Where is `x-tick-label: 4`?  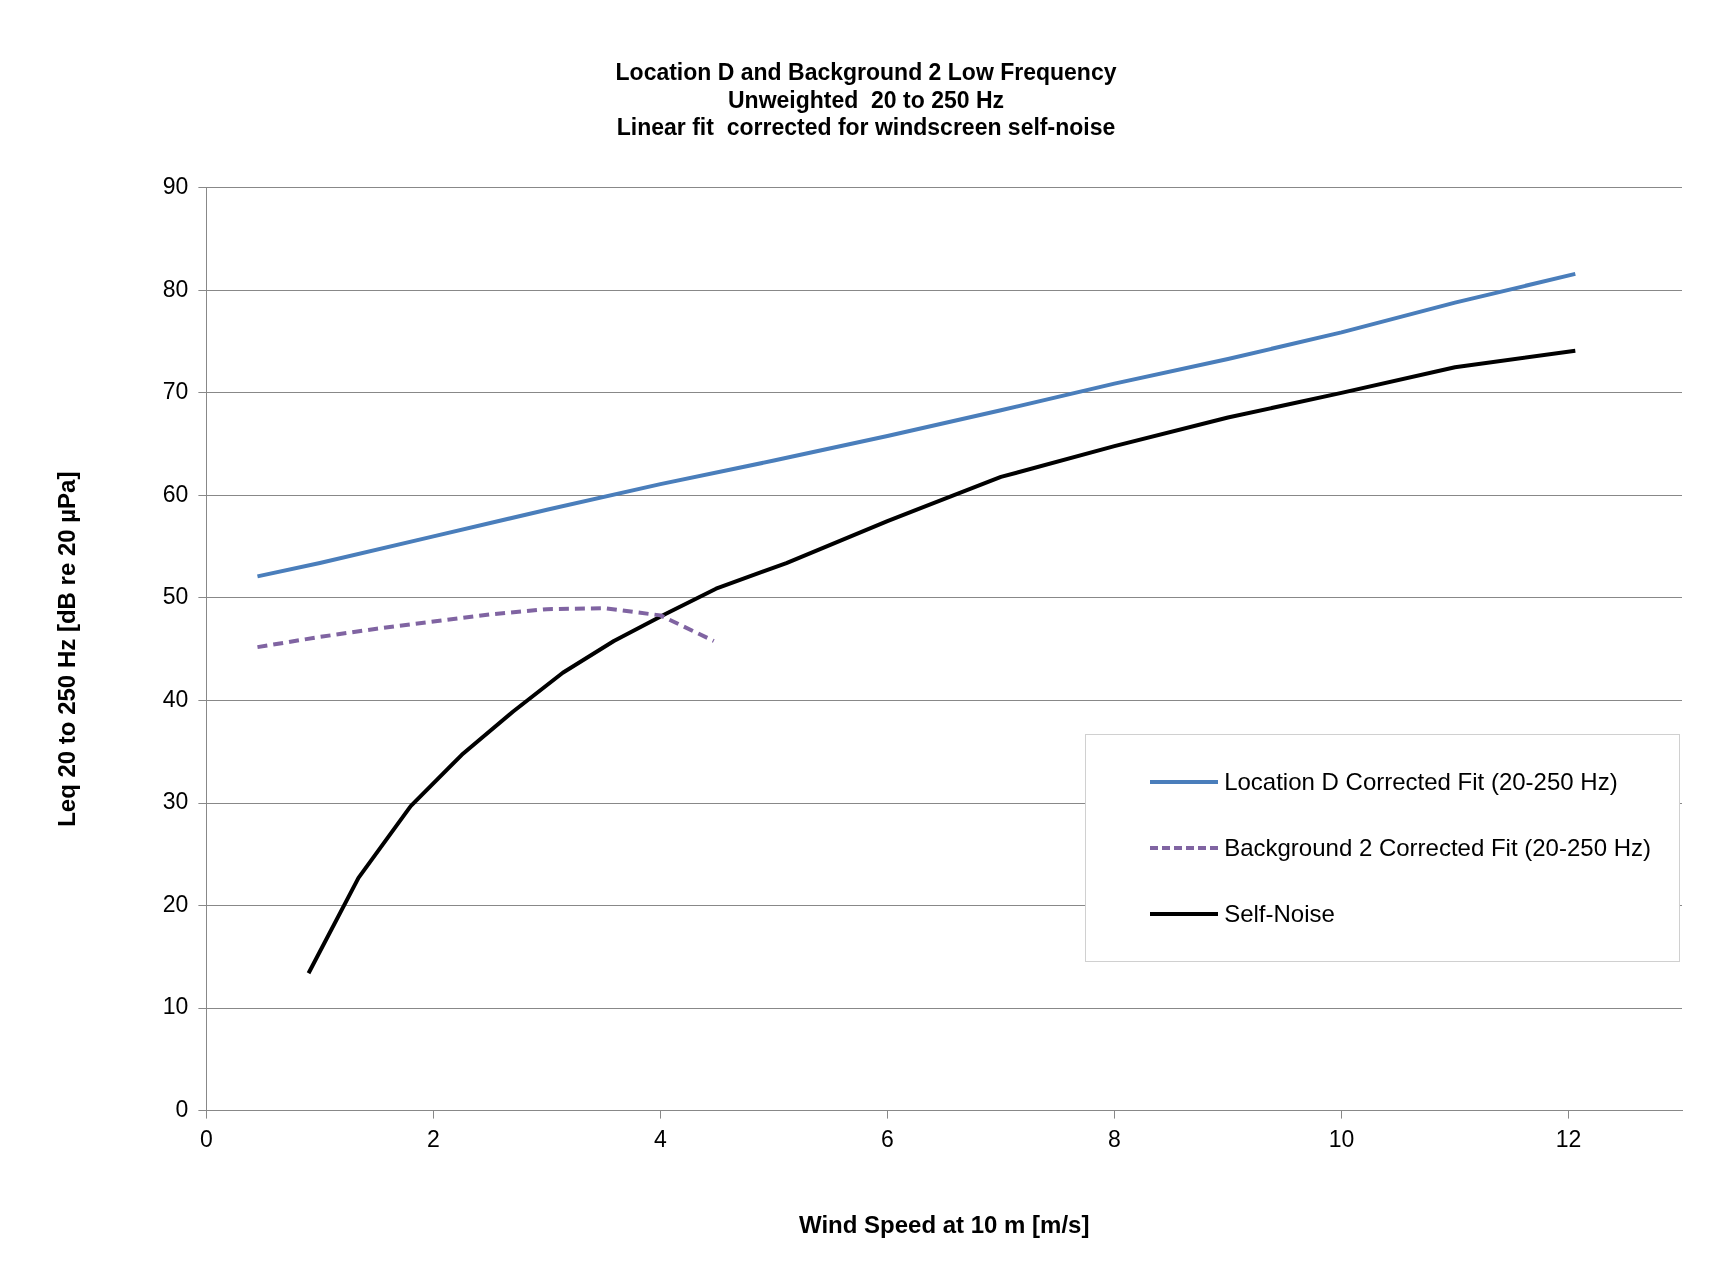 x-tick-label: 4 is located at coordinates (661, 1138).